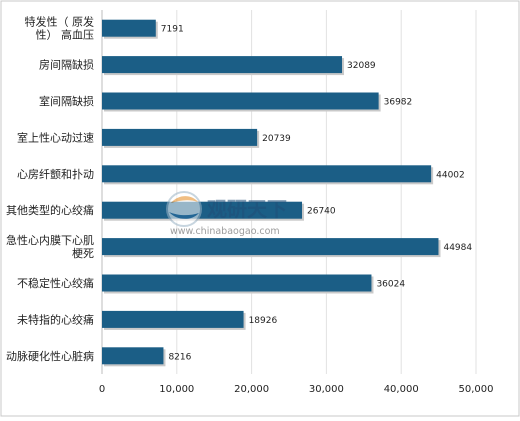 The height and width of the screenshot is (421, 520). Describe the element at coordinates (184, 209) in the screenshot. I see `watermark-logo-icon` at that location.